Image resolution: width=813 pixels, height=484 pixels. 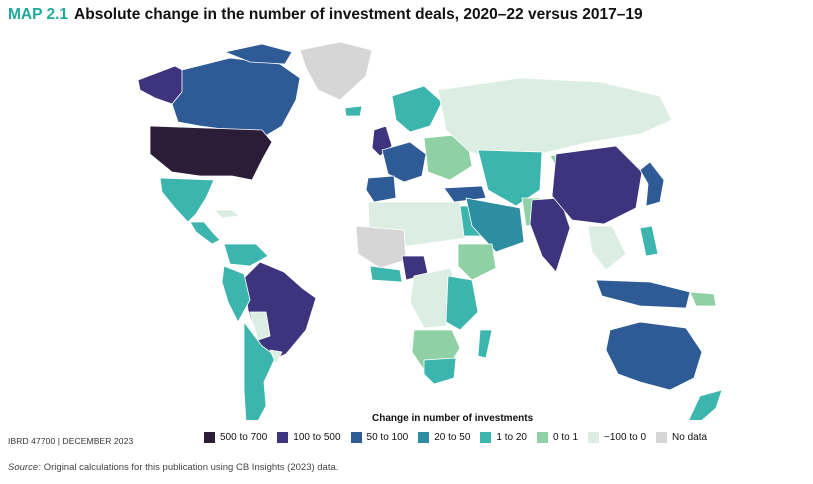 I want to click on region-western-europe, so click(x=404, y=162).